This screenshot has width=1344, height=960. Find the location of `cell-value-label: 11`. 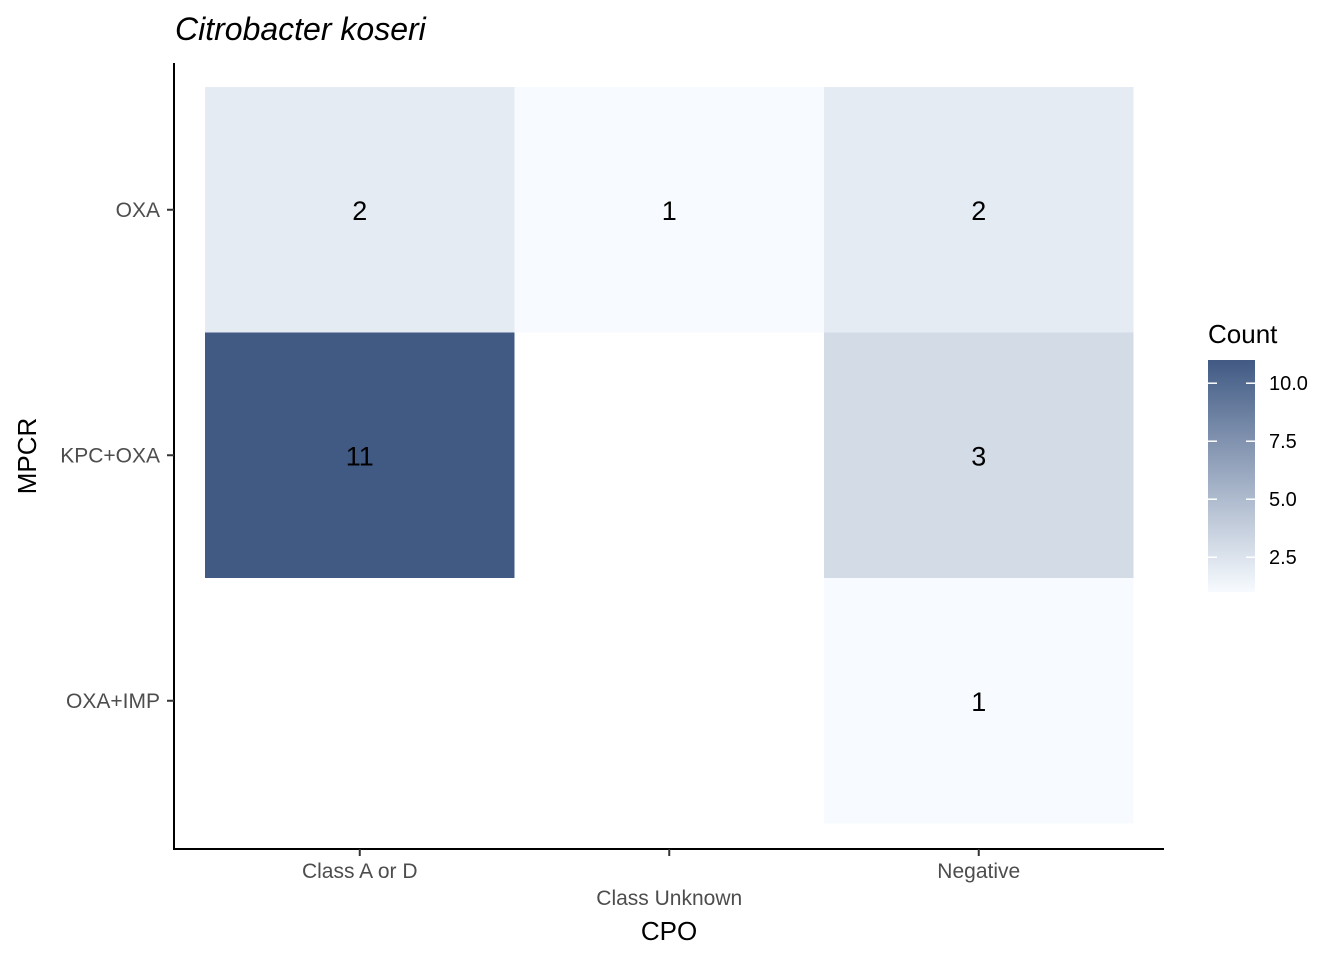

cell-value-label: 11 is located at coordinates (360, 456).